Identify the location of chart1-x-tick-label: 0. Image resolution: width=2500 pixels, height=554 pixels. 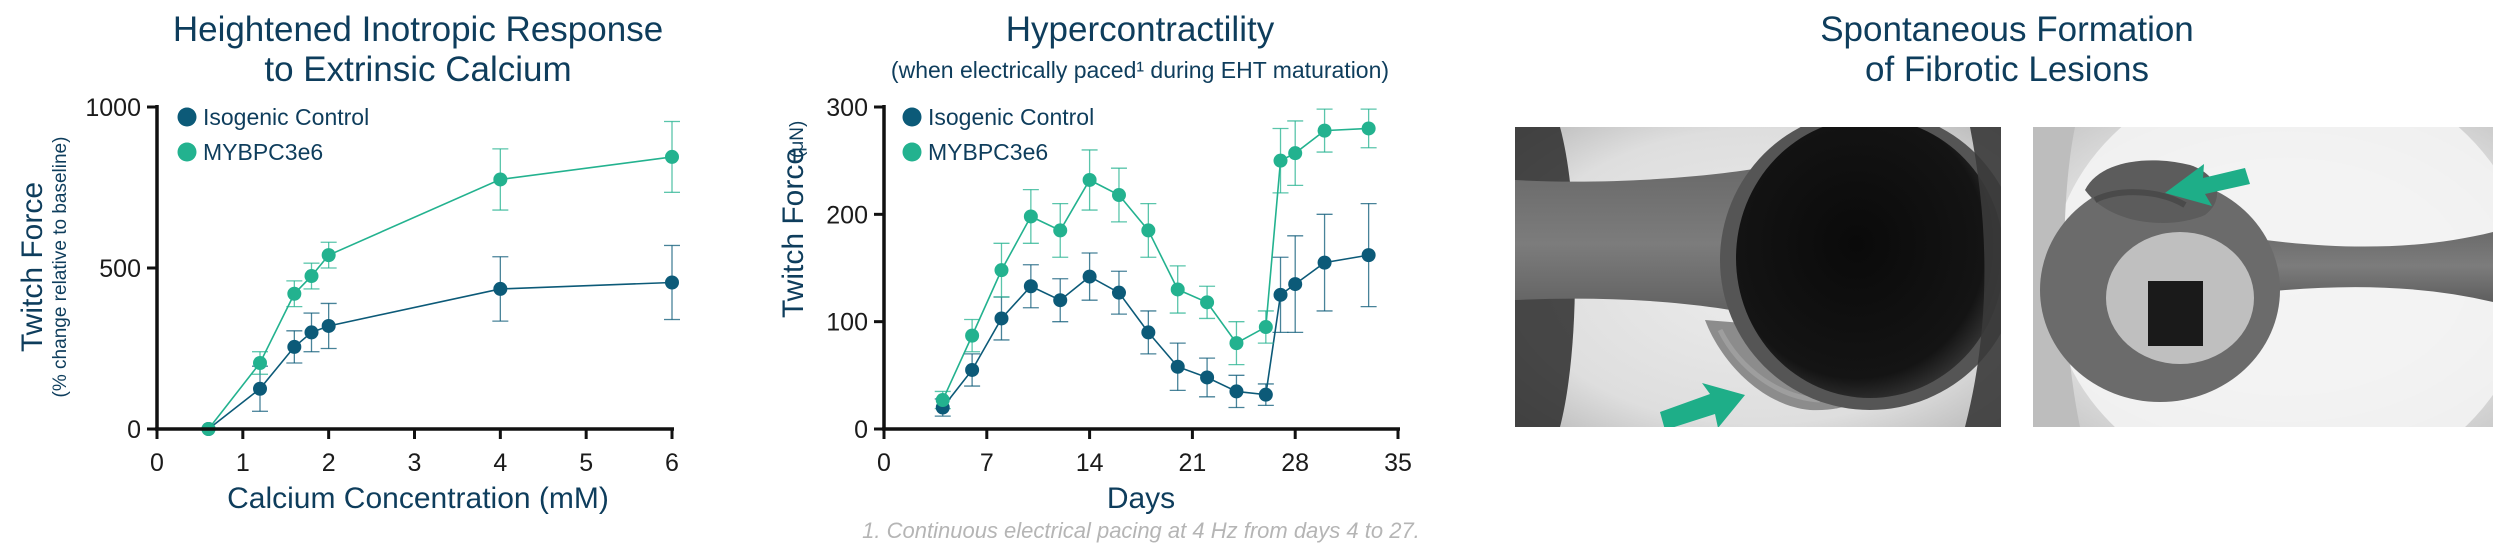
(157, 463).